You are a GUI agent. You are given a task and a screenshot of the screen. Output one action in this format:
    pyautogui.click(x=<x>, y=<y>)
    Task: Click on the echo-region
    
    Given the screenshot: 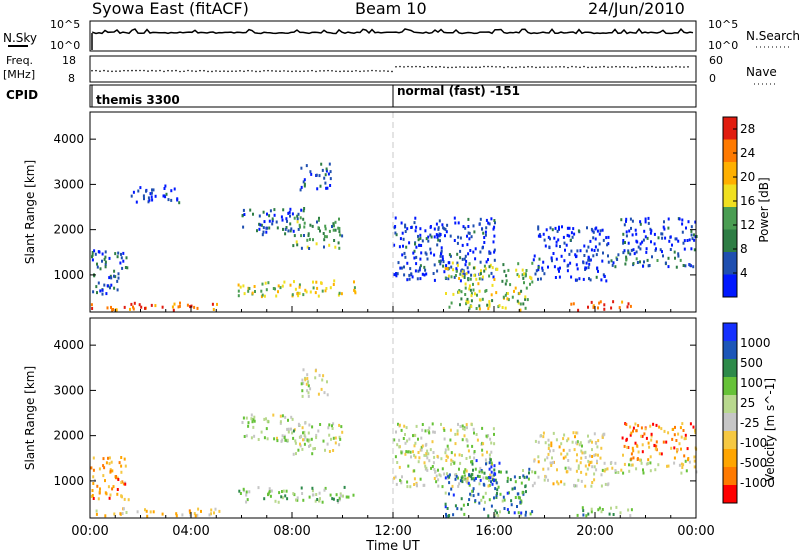 What is the action you would take?
    pyautogui.click(x=154, y=306)
    